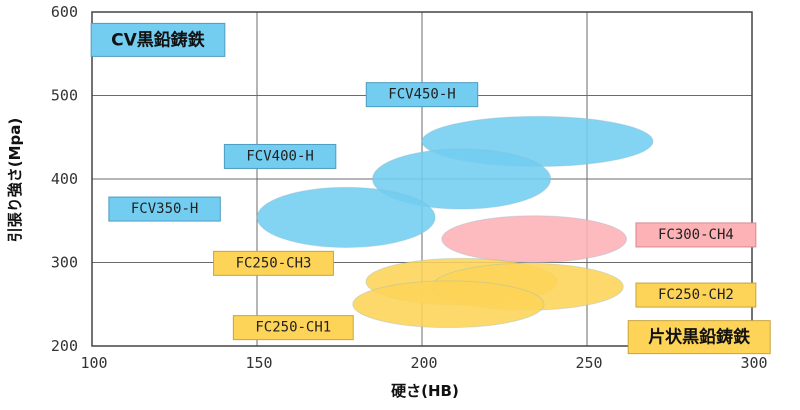 The image size is (800, 410). Describe the element at coordinates (753, 363) in the screenshot. I see `x-tick-label: 300` at that location.